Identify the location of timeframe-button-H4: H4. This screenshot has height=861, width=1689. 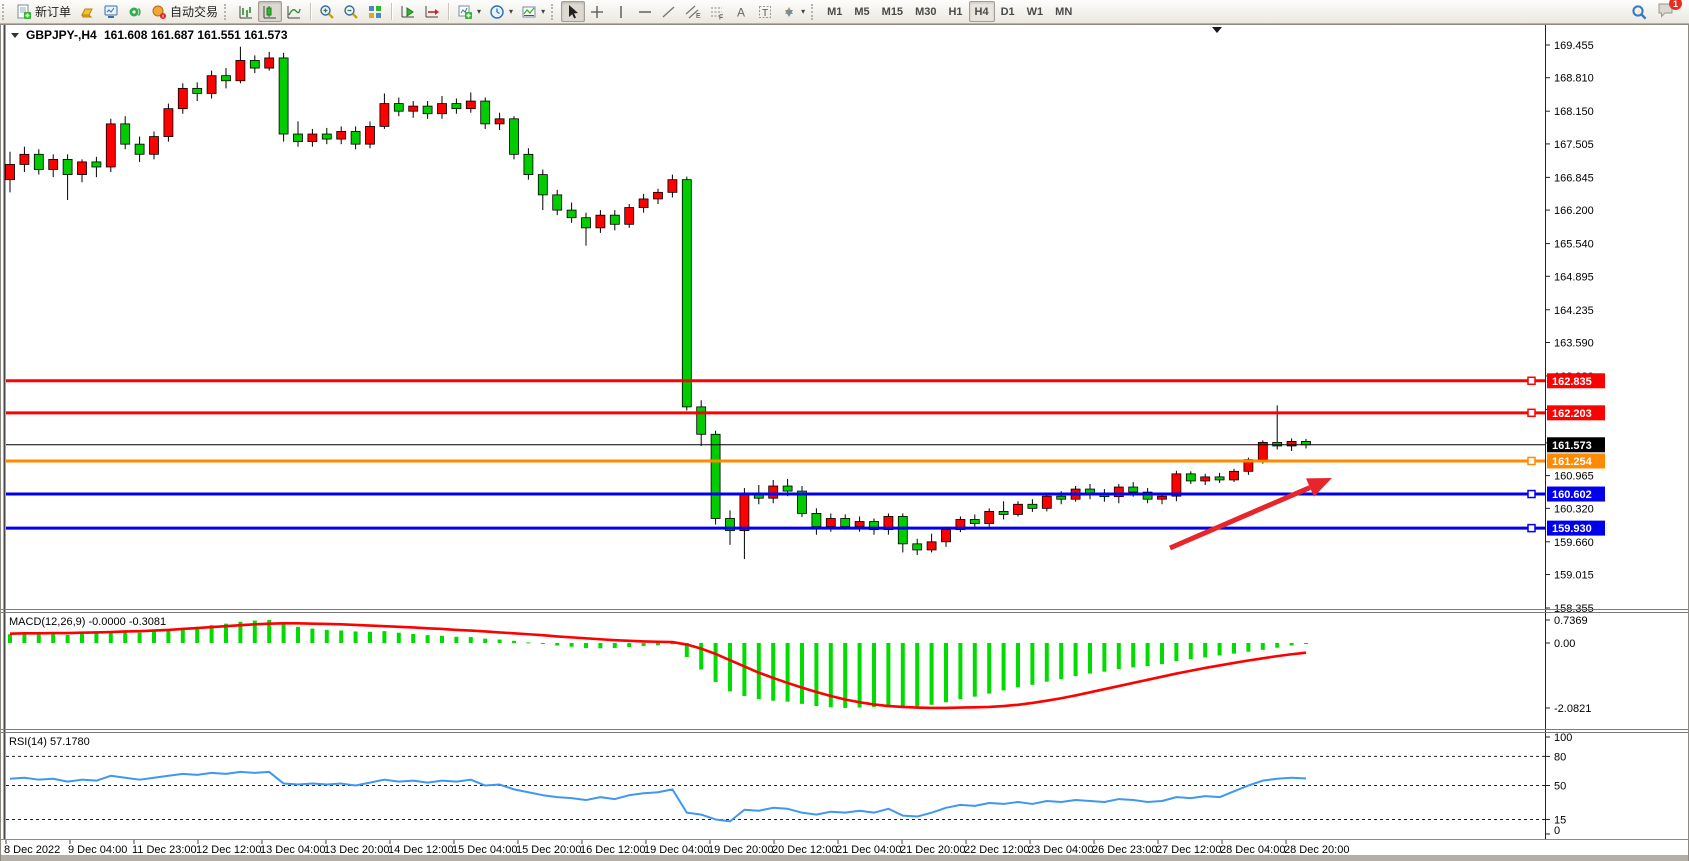
(981, 11).